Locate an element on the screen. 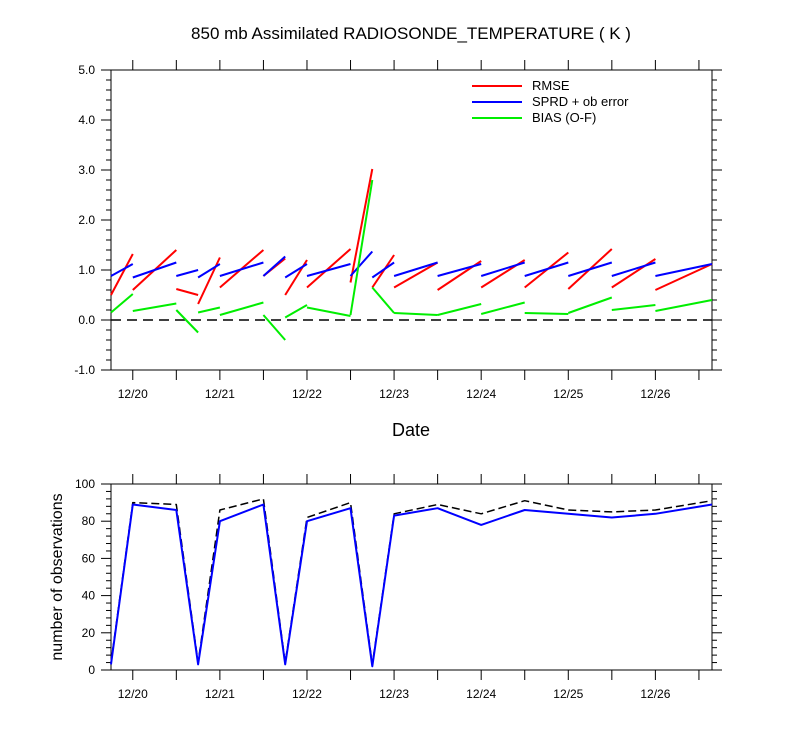  legend-label: SPRD + ob error is located at coordinates (580, 101).